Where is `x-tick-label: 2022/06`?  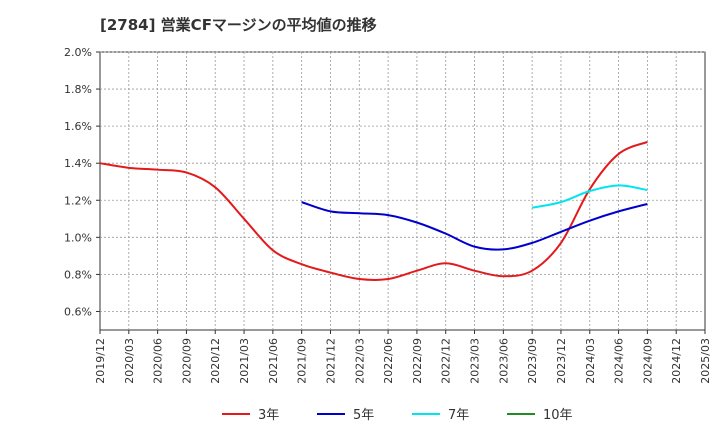
x-tick-label: 2022/06 is located at coordinates (388, 361).